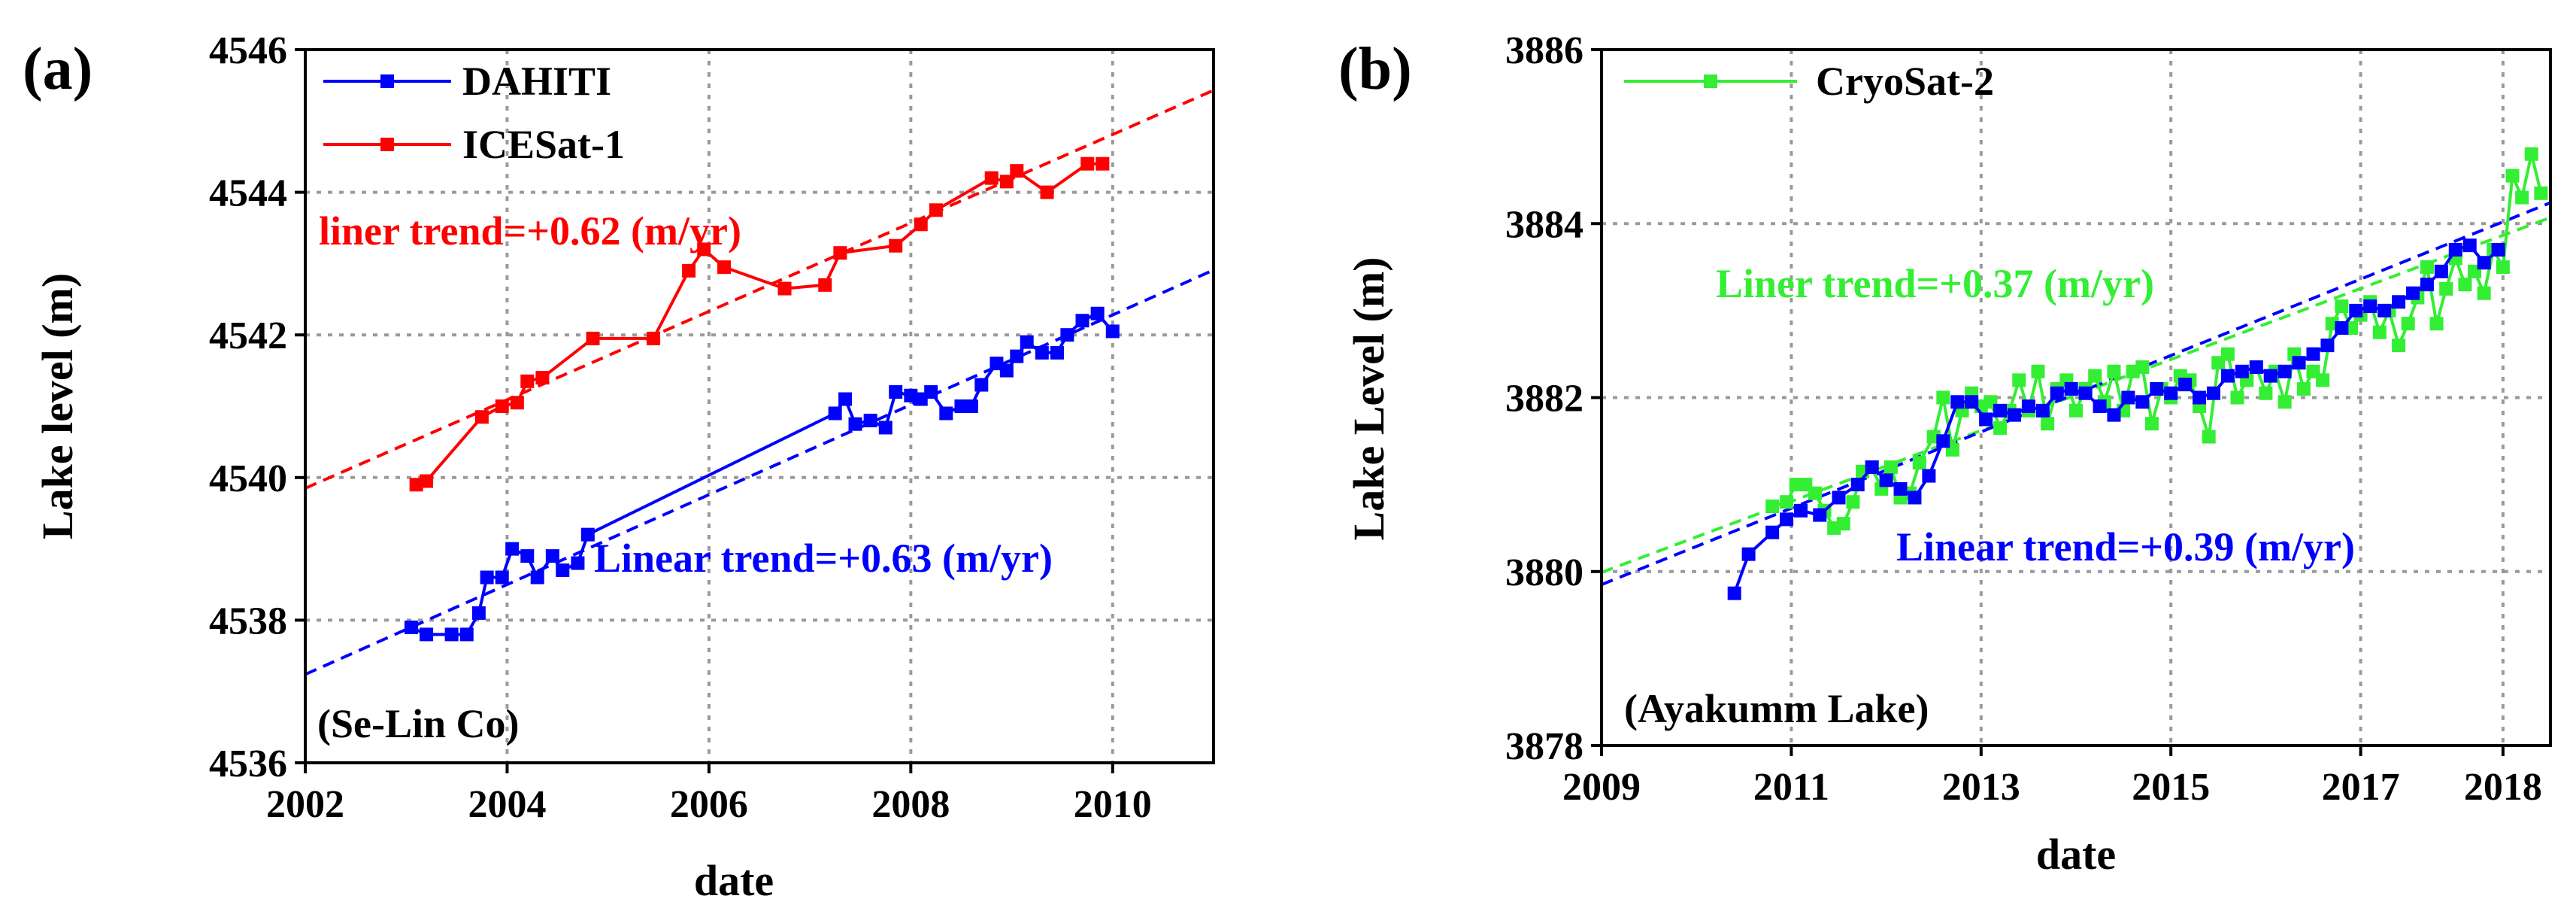 The height and width of the screenshot is (908, 2576). Describe the element at coordinates (248, 621) in the screenshot. I see `y-tick-label: 4538` at that location.